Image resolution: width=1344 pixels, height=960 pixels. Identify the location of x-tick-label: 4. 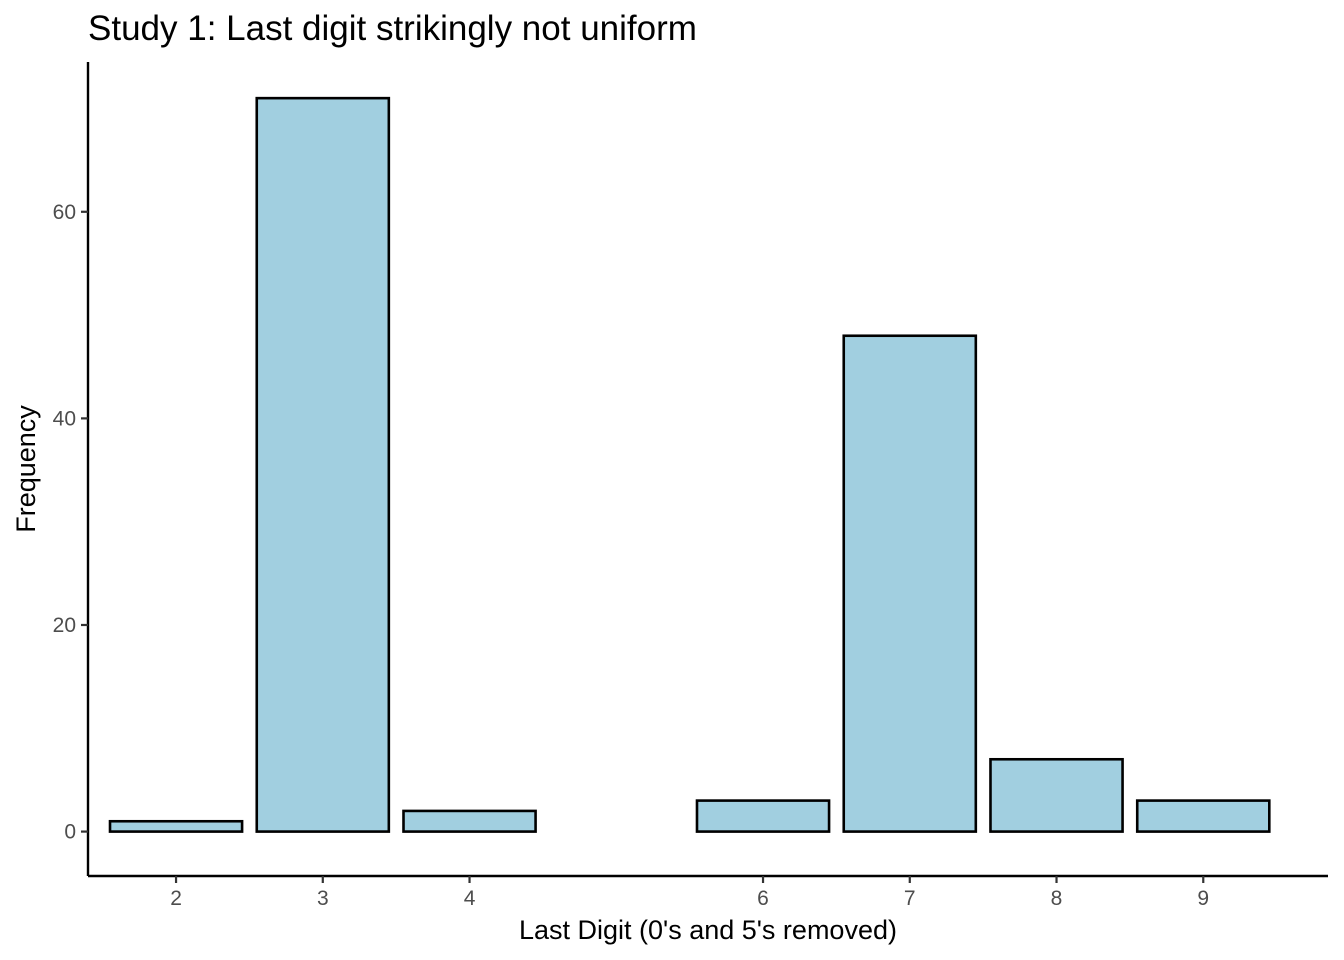
(470, 898).